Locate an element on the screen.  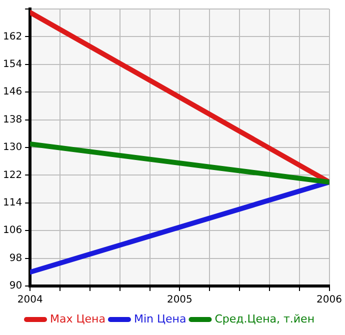
y-tick-label: 106 is located at coordinates (12, 230).